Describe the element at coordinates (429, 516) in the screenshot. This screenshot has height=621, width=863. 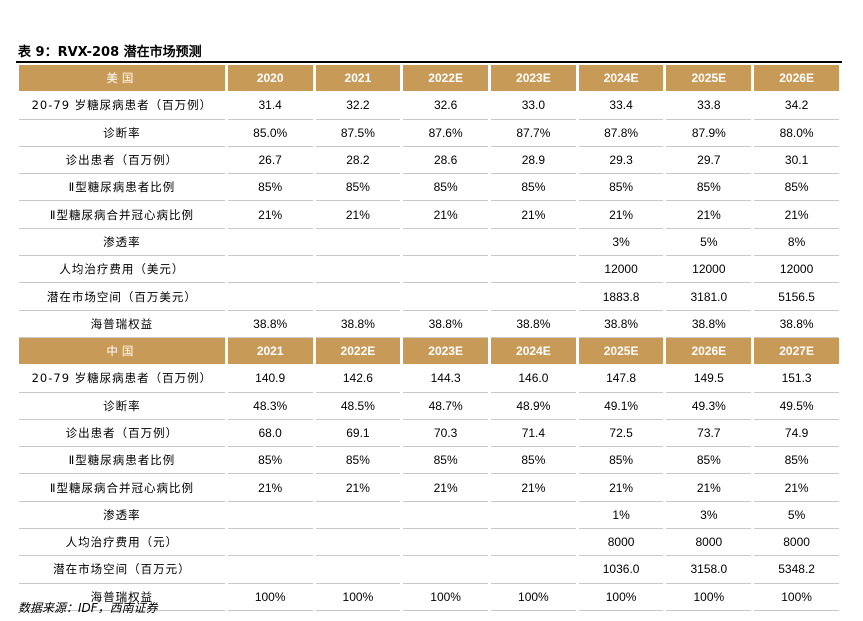
I see `table-row: 渗透率 1% 3% 5%` at that location.